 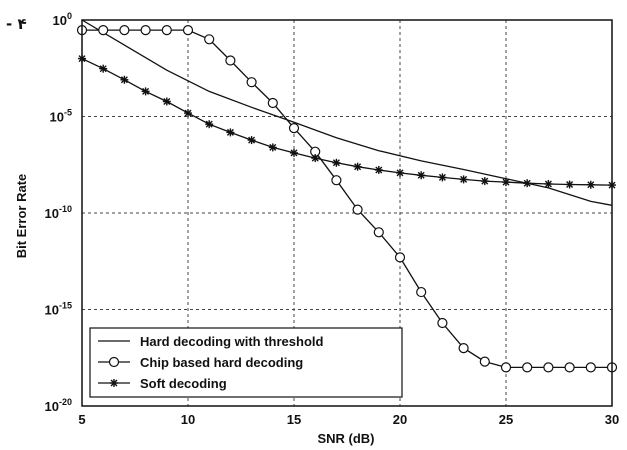 I want to click on corner-mark: - ۴, so click(x=16, y=24).